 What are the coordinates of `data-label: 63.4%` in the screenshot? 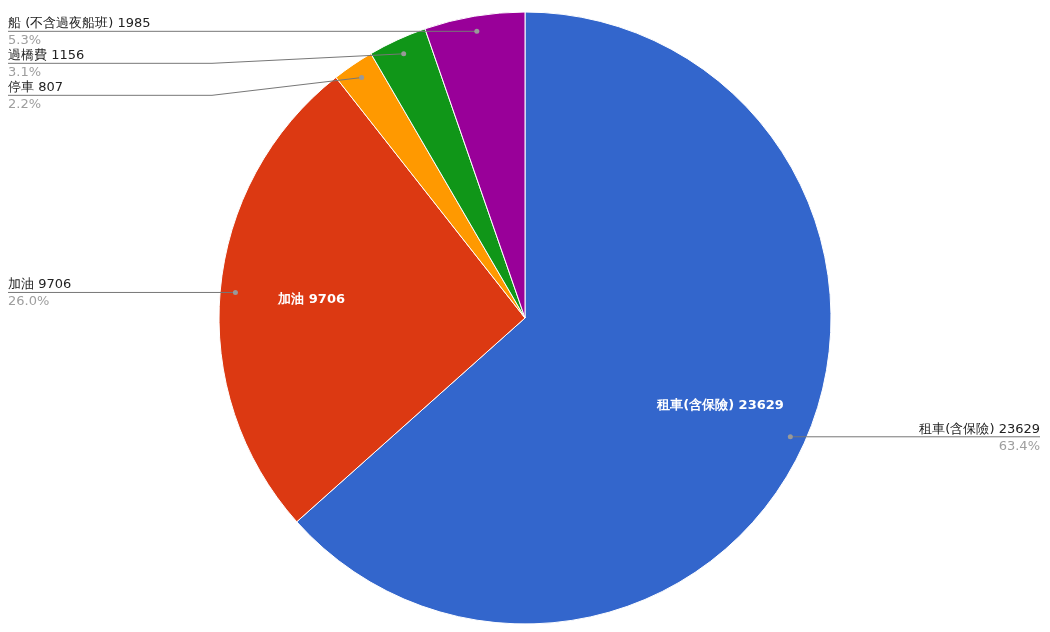 It's located at (1019, 445).